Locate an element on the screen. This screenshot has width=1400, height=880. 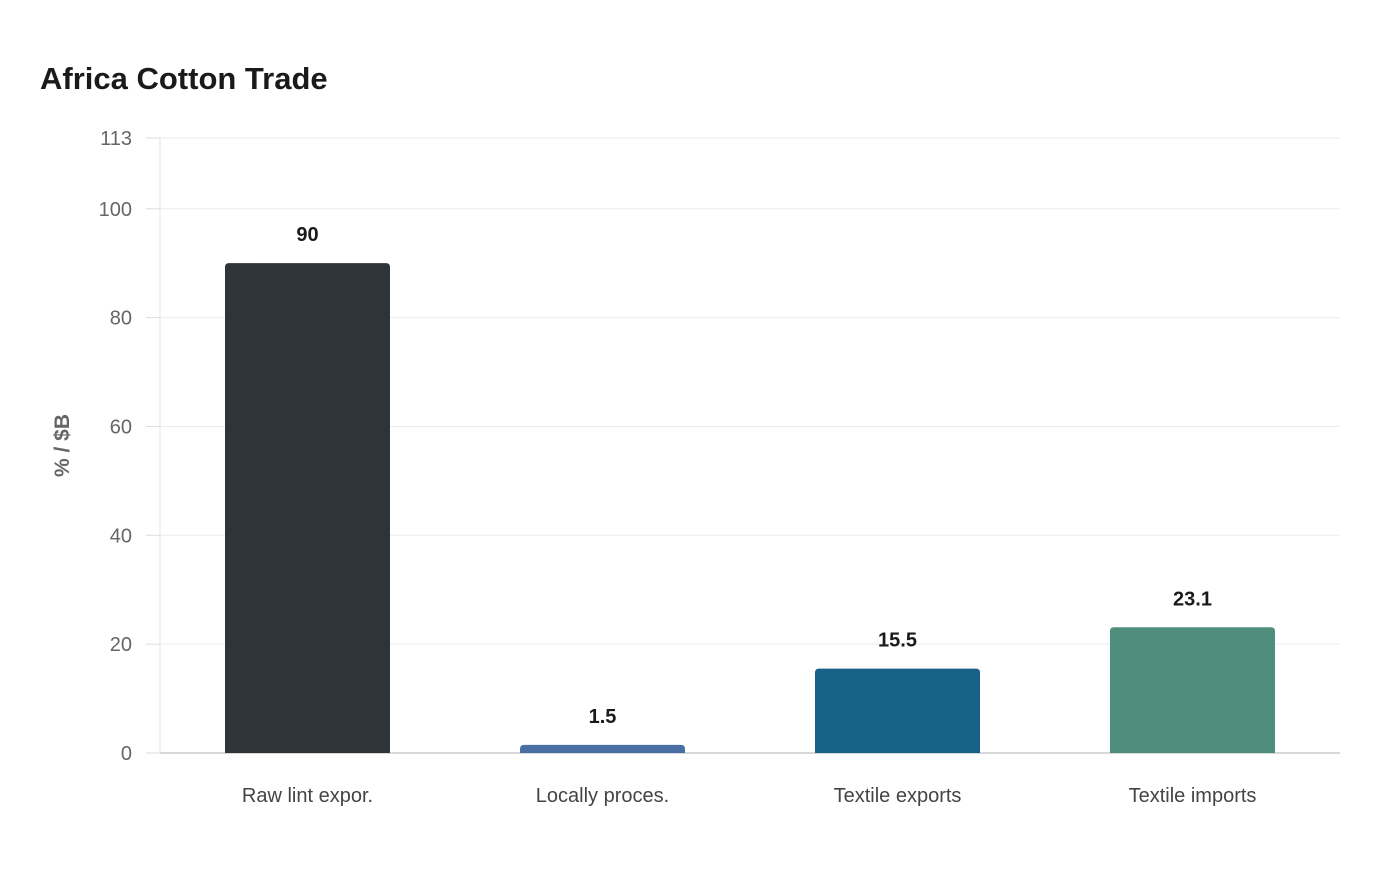
y-tick-label: 40 is located at coordinates (121, 536).